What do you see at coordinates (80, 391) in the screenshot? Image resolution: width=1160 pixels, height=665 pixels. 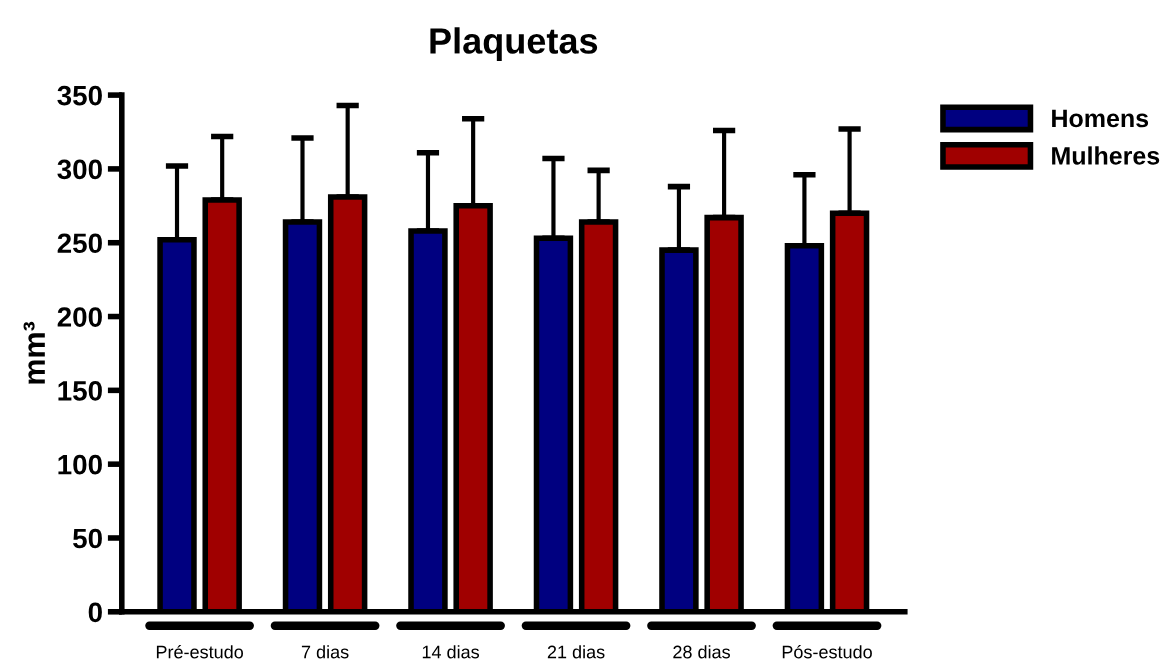 I see `y-tick-label: 150` at bounding box center [80, 391].